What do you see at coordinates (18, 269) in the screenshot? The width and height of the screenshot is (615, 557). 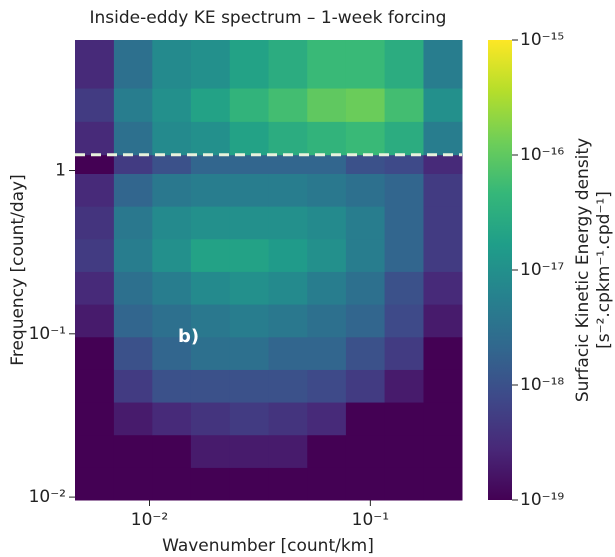 I see `y-axis-label: Frequency [count/day]` at bounding box center [18, 269].